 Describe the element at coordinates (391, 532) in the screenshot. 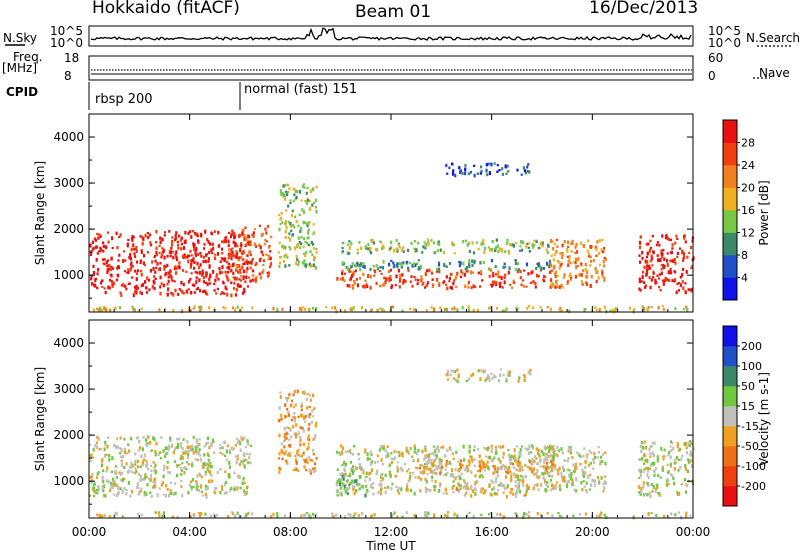

I see `x-tick-label: 12:00` at that location.